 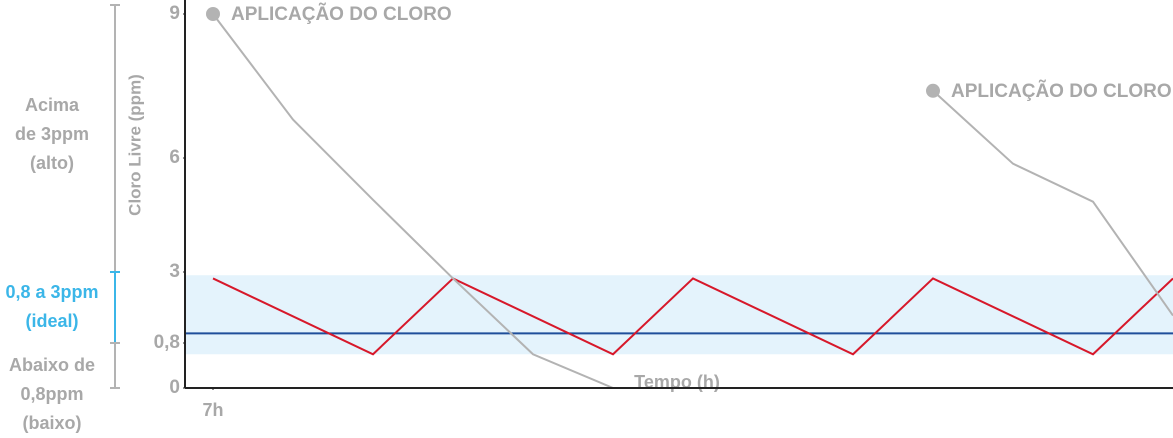 What do you see at coordinates (677, 382) in the screenshot?
I see `x-axis-label: Tempo (h)` at bounding box center [677, 382].